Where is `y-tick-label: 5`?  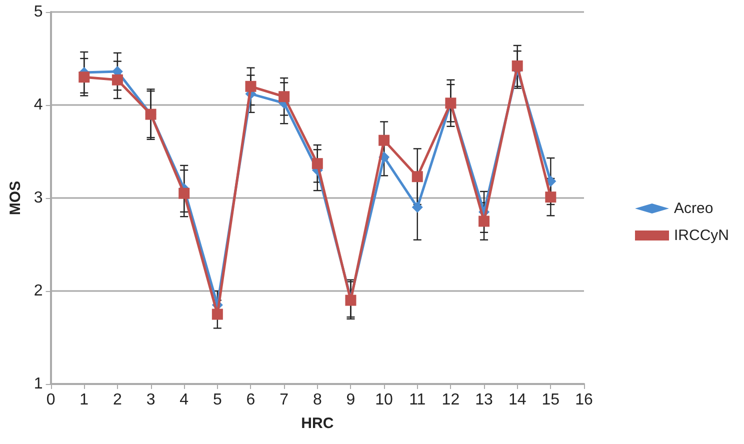
y-tick-label: 5 is located at coordinates (38, 12).